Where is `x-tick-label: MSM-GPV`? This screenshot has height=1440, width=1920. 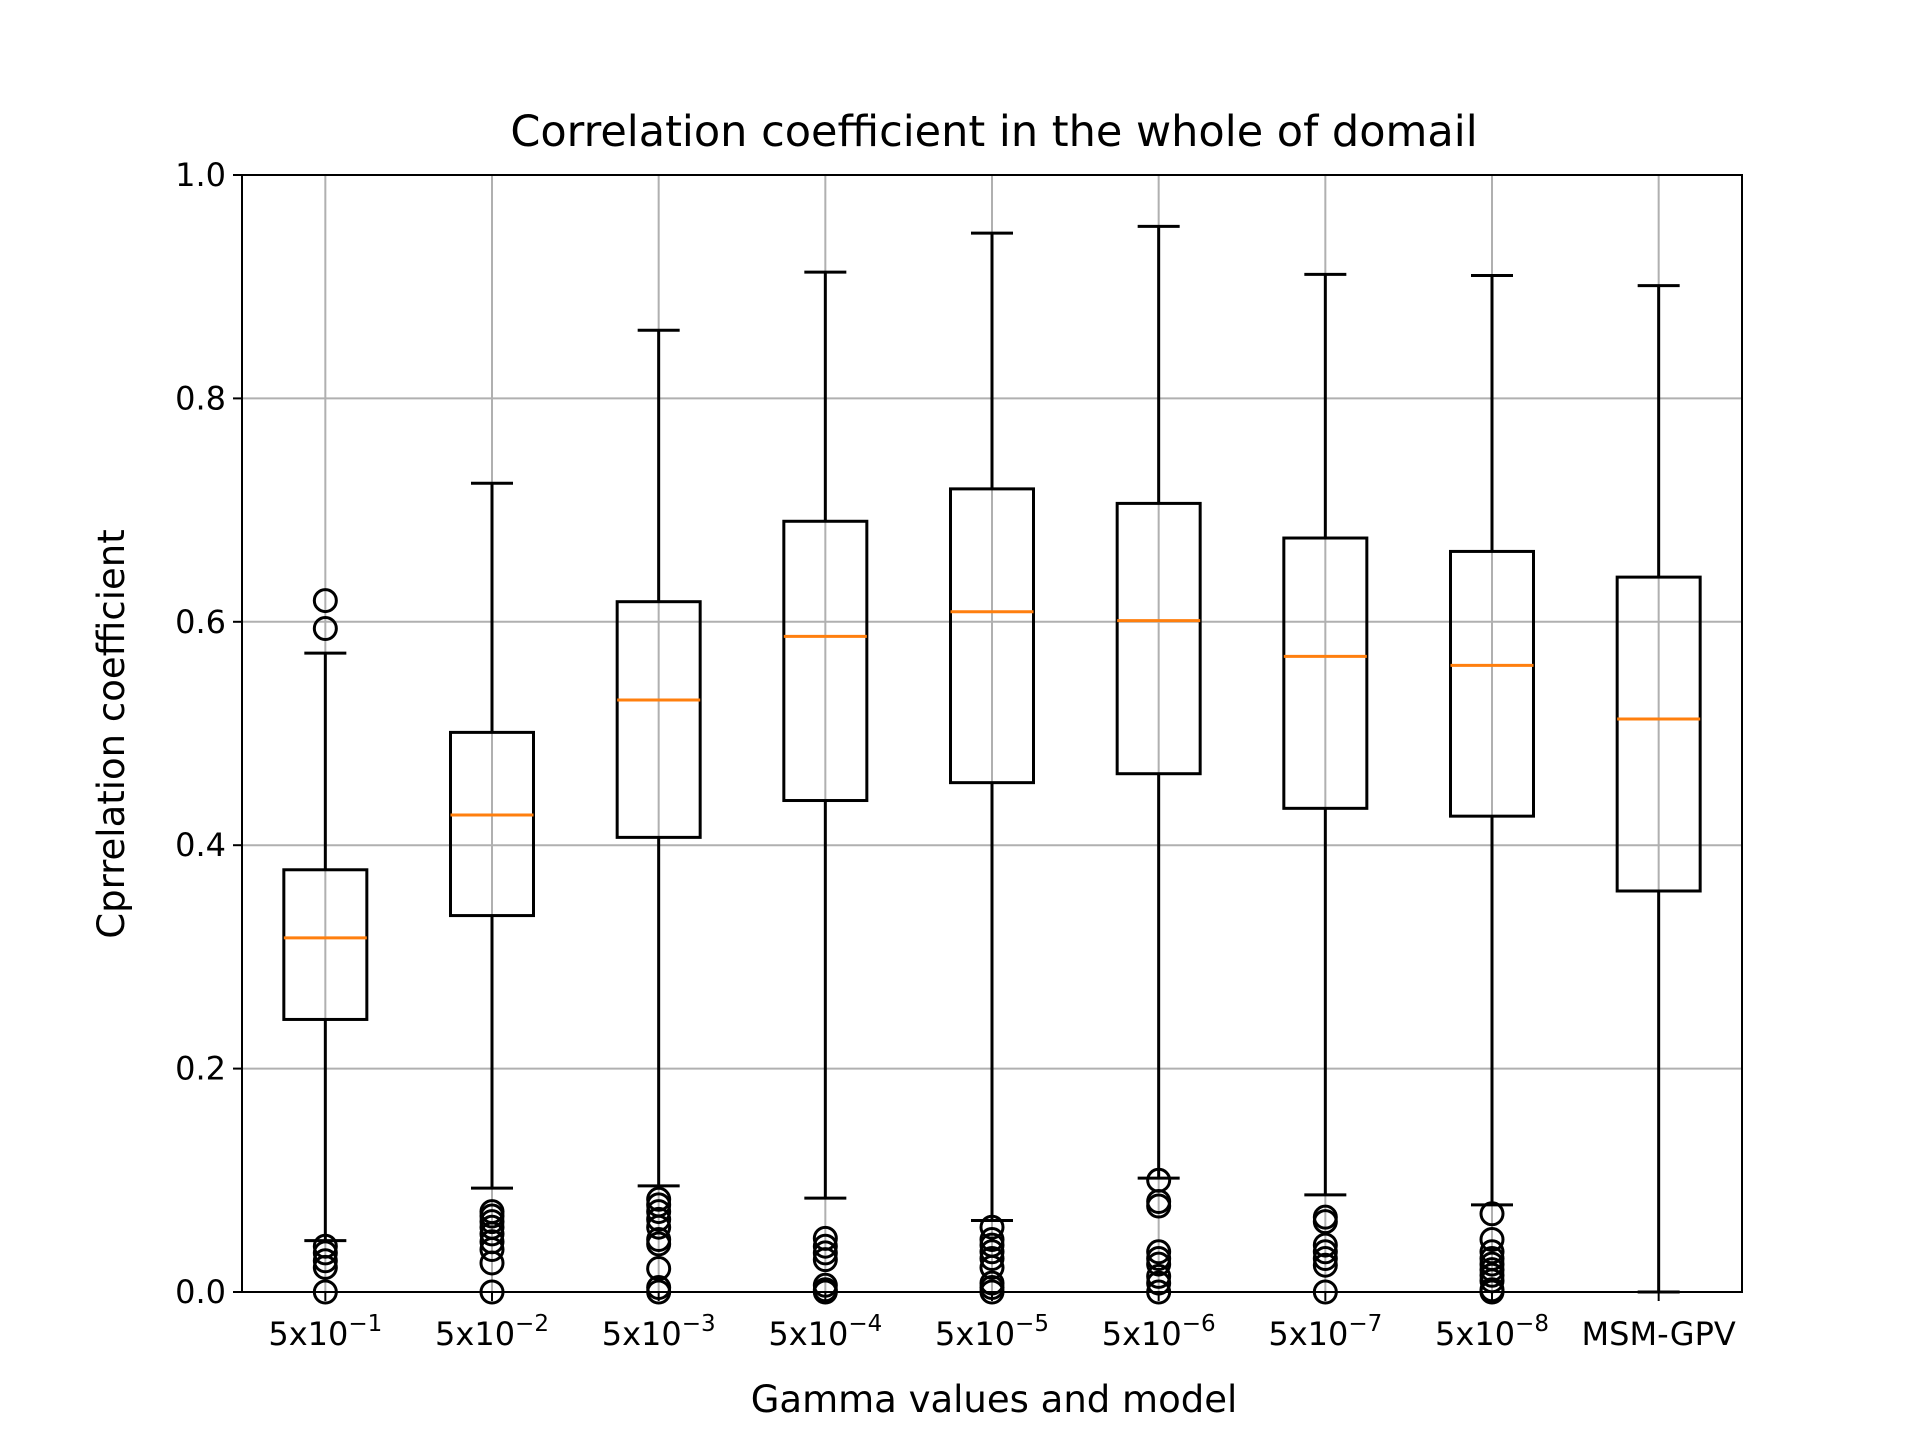
x-tick-label: MSM-GPV is located at coordinates (1659, 1334).